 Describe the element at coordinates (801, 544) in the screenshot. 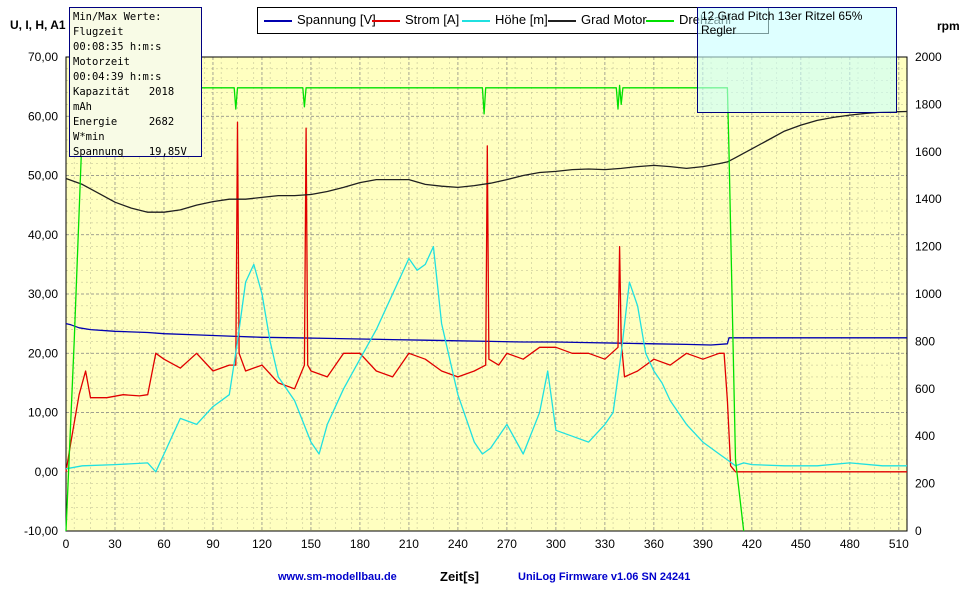

I see `x-tick-label: 450` at that location.